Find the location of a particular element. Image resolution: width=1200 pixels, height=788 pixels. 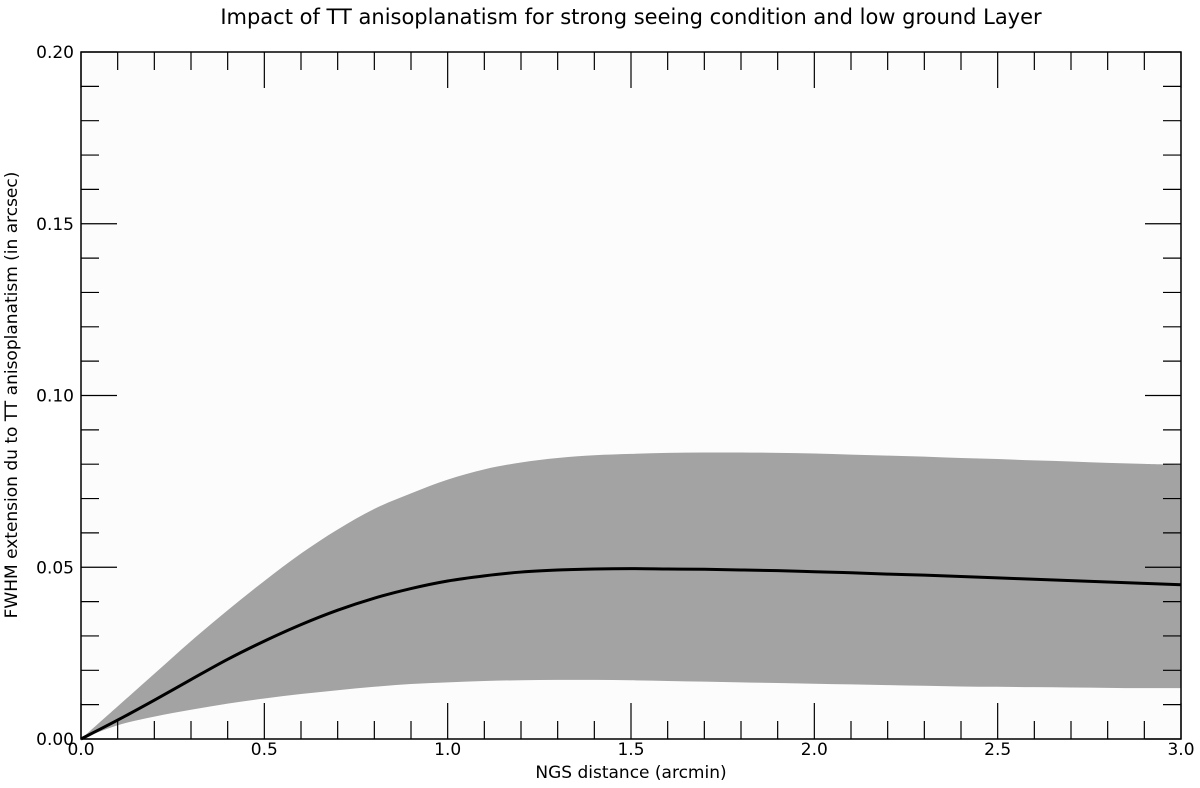

y-tick-label: 0.20 is located at coordinates (55, 53).